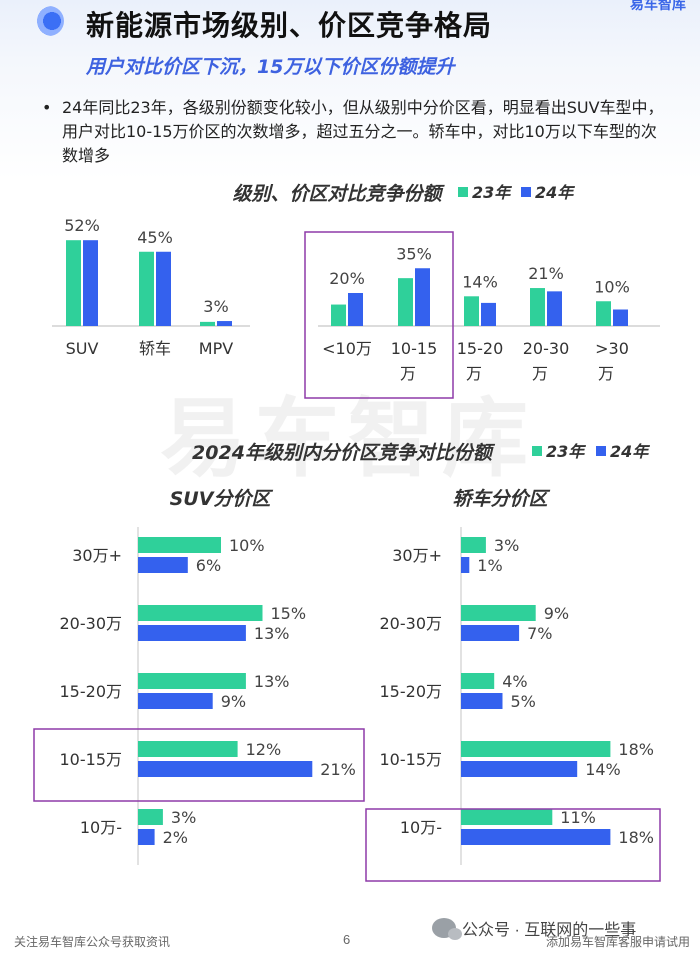 The height and width of the screenshot is (958, 700). Describe the element at coordinates (379, 315) in the screenshot. I see `highlight-box-top` at that location.